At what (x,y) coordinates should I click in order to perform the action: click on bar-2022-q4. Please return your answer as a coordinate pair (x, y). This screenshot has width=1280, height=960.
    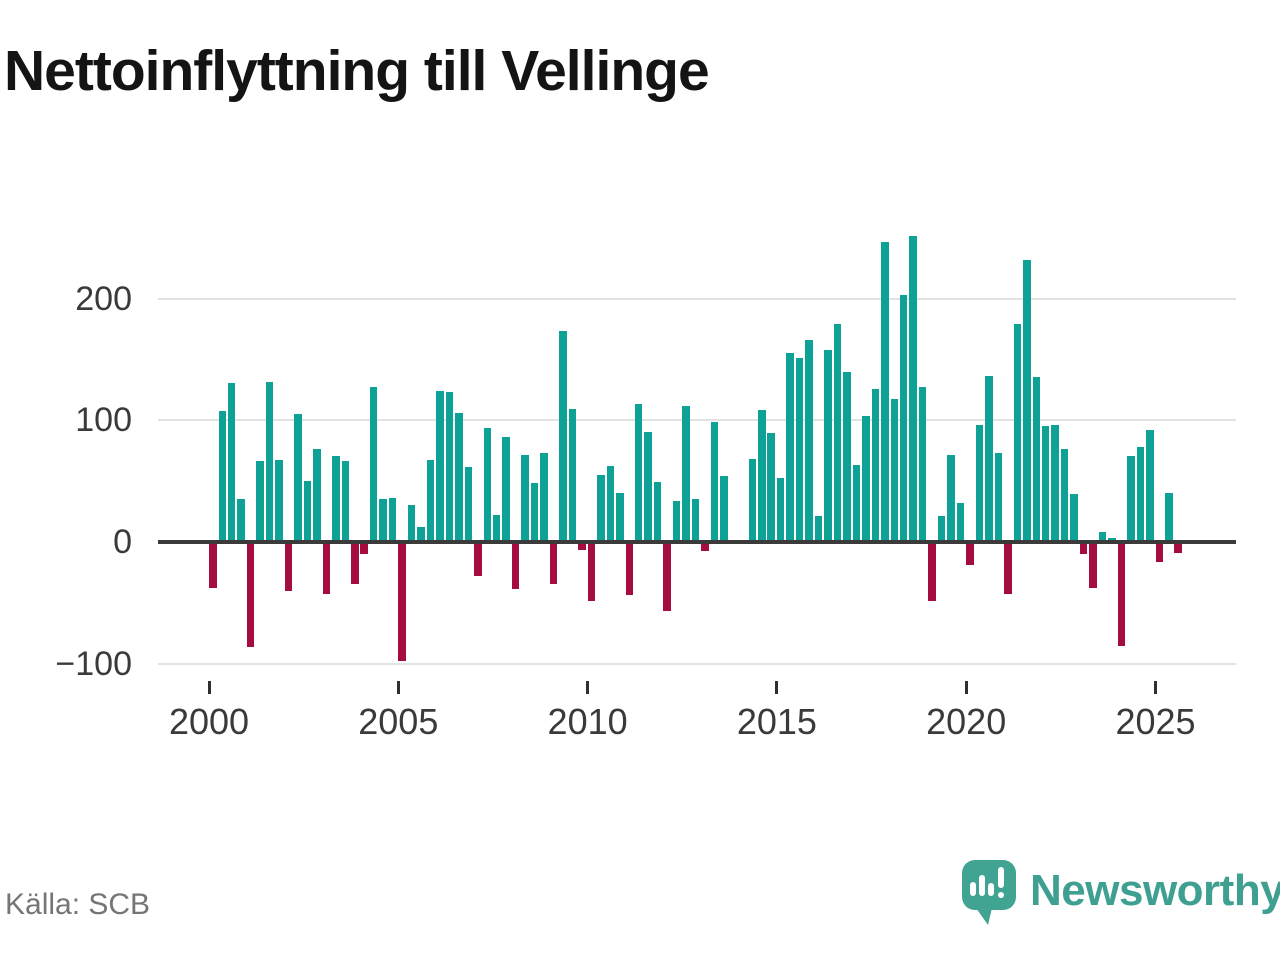
    Looking at the image, I should click on (1074, 519).